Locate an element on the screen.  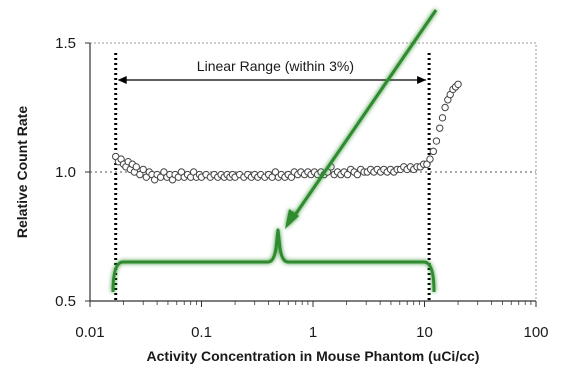
y-axis-title: Relative Count Rate is located at coordinates (22, 172).